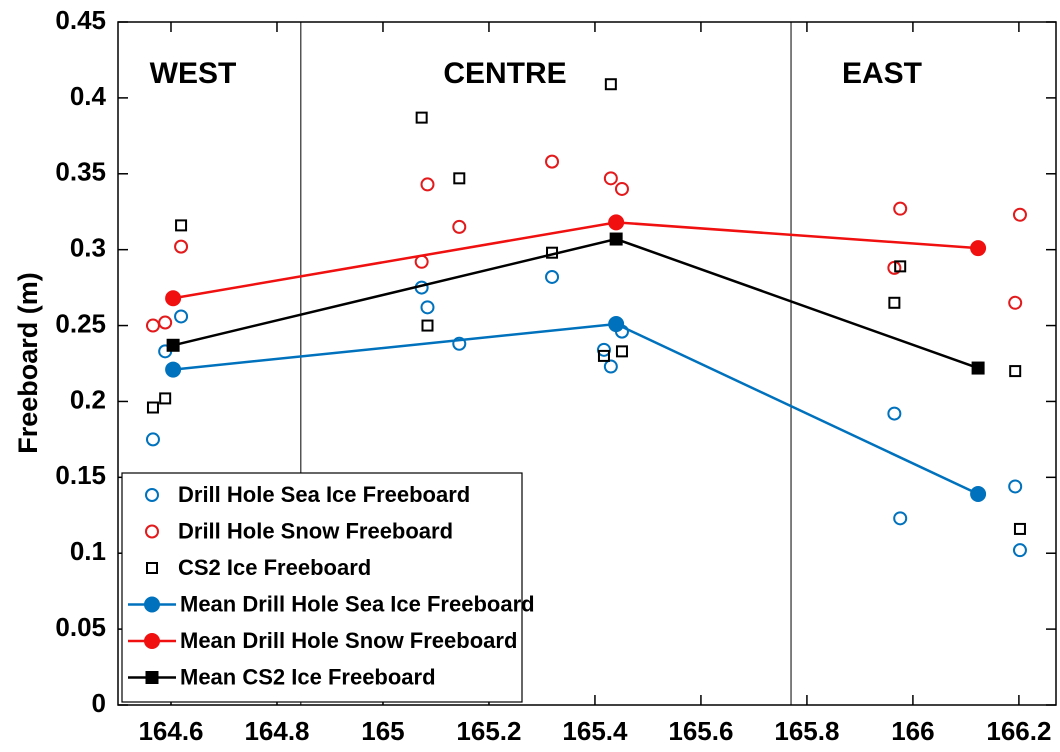  Describe the element at coordinates (80, 172) in the screenshot. I see `y-tick-label: 0.35` at that location.